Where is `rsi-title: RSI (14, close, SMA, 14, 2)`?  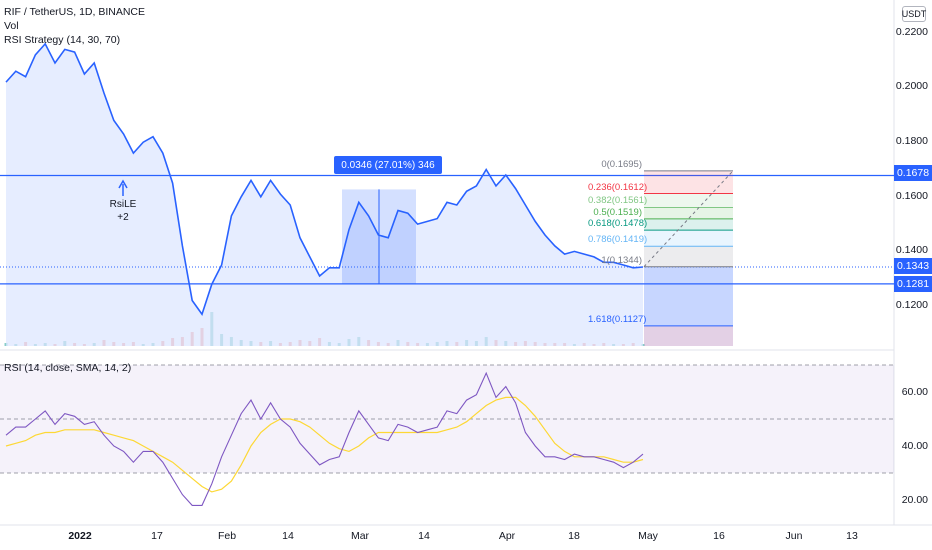
rsi-title: RSI (14, close, SMA, 14, 2) is located at coordinates (68, 368).